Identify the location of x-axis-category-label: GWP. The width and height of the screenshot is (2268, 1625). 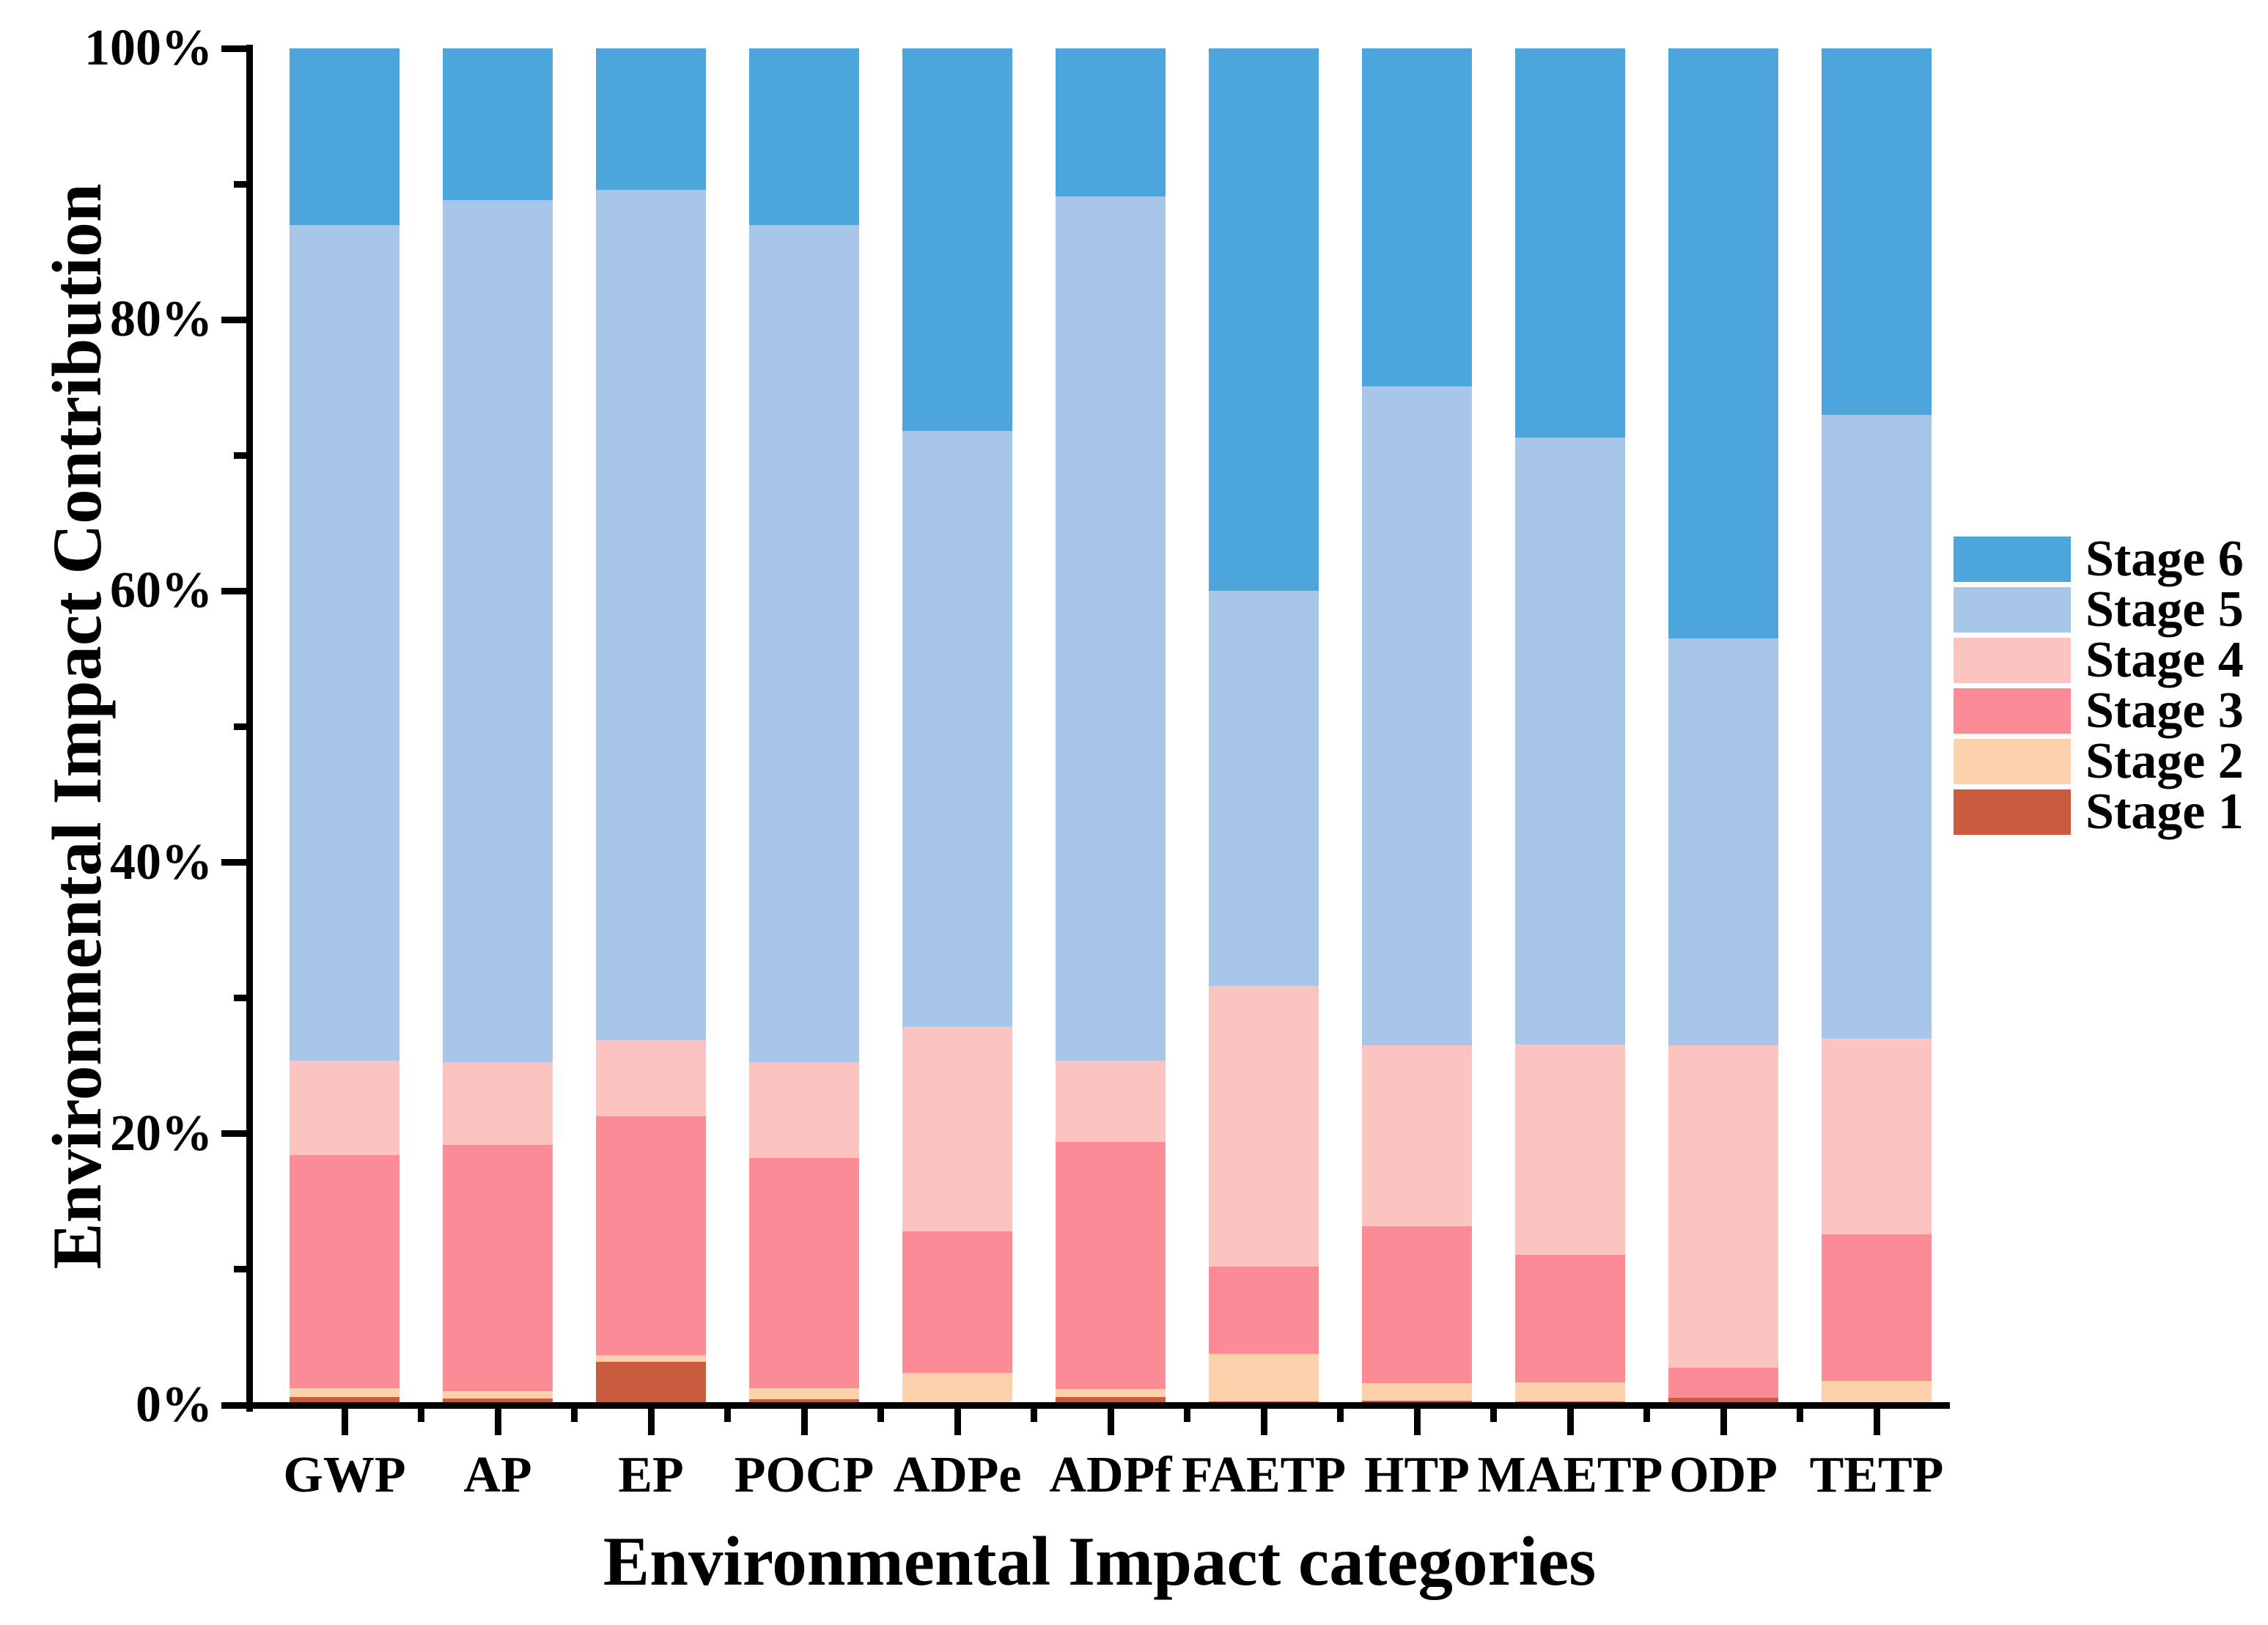
(344, 1475).